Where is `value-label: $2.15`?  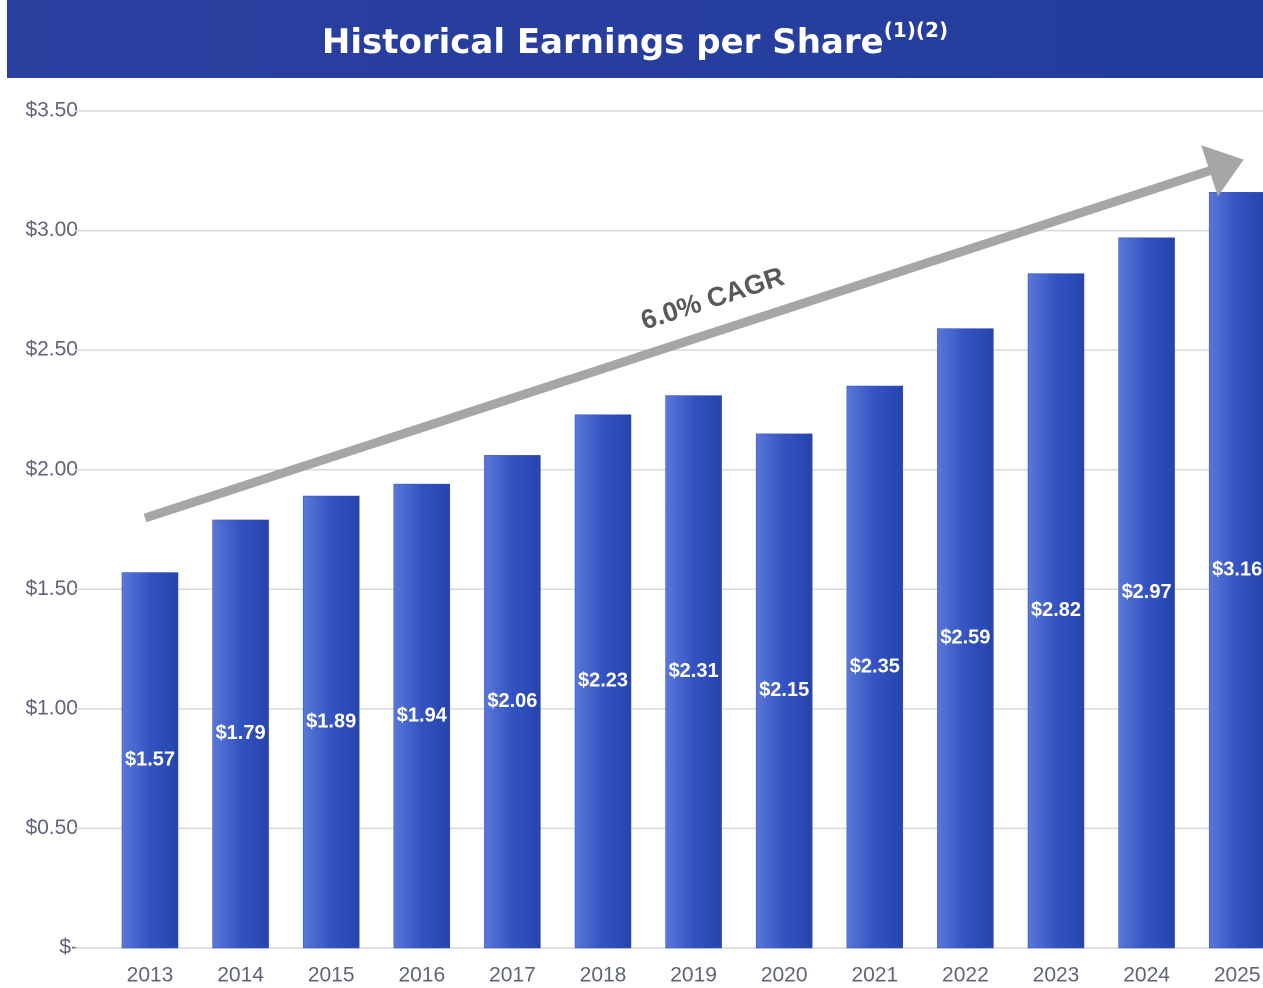 value-label: $2.15 is located at coordinates (784, 690).